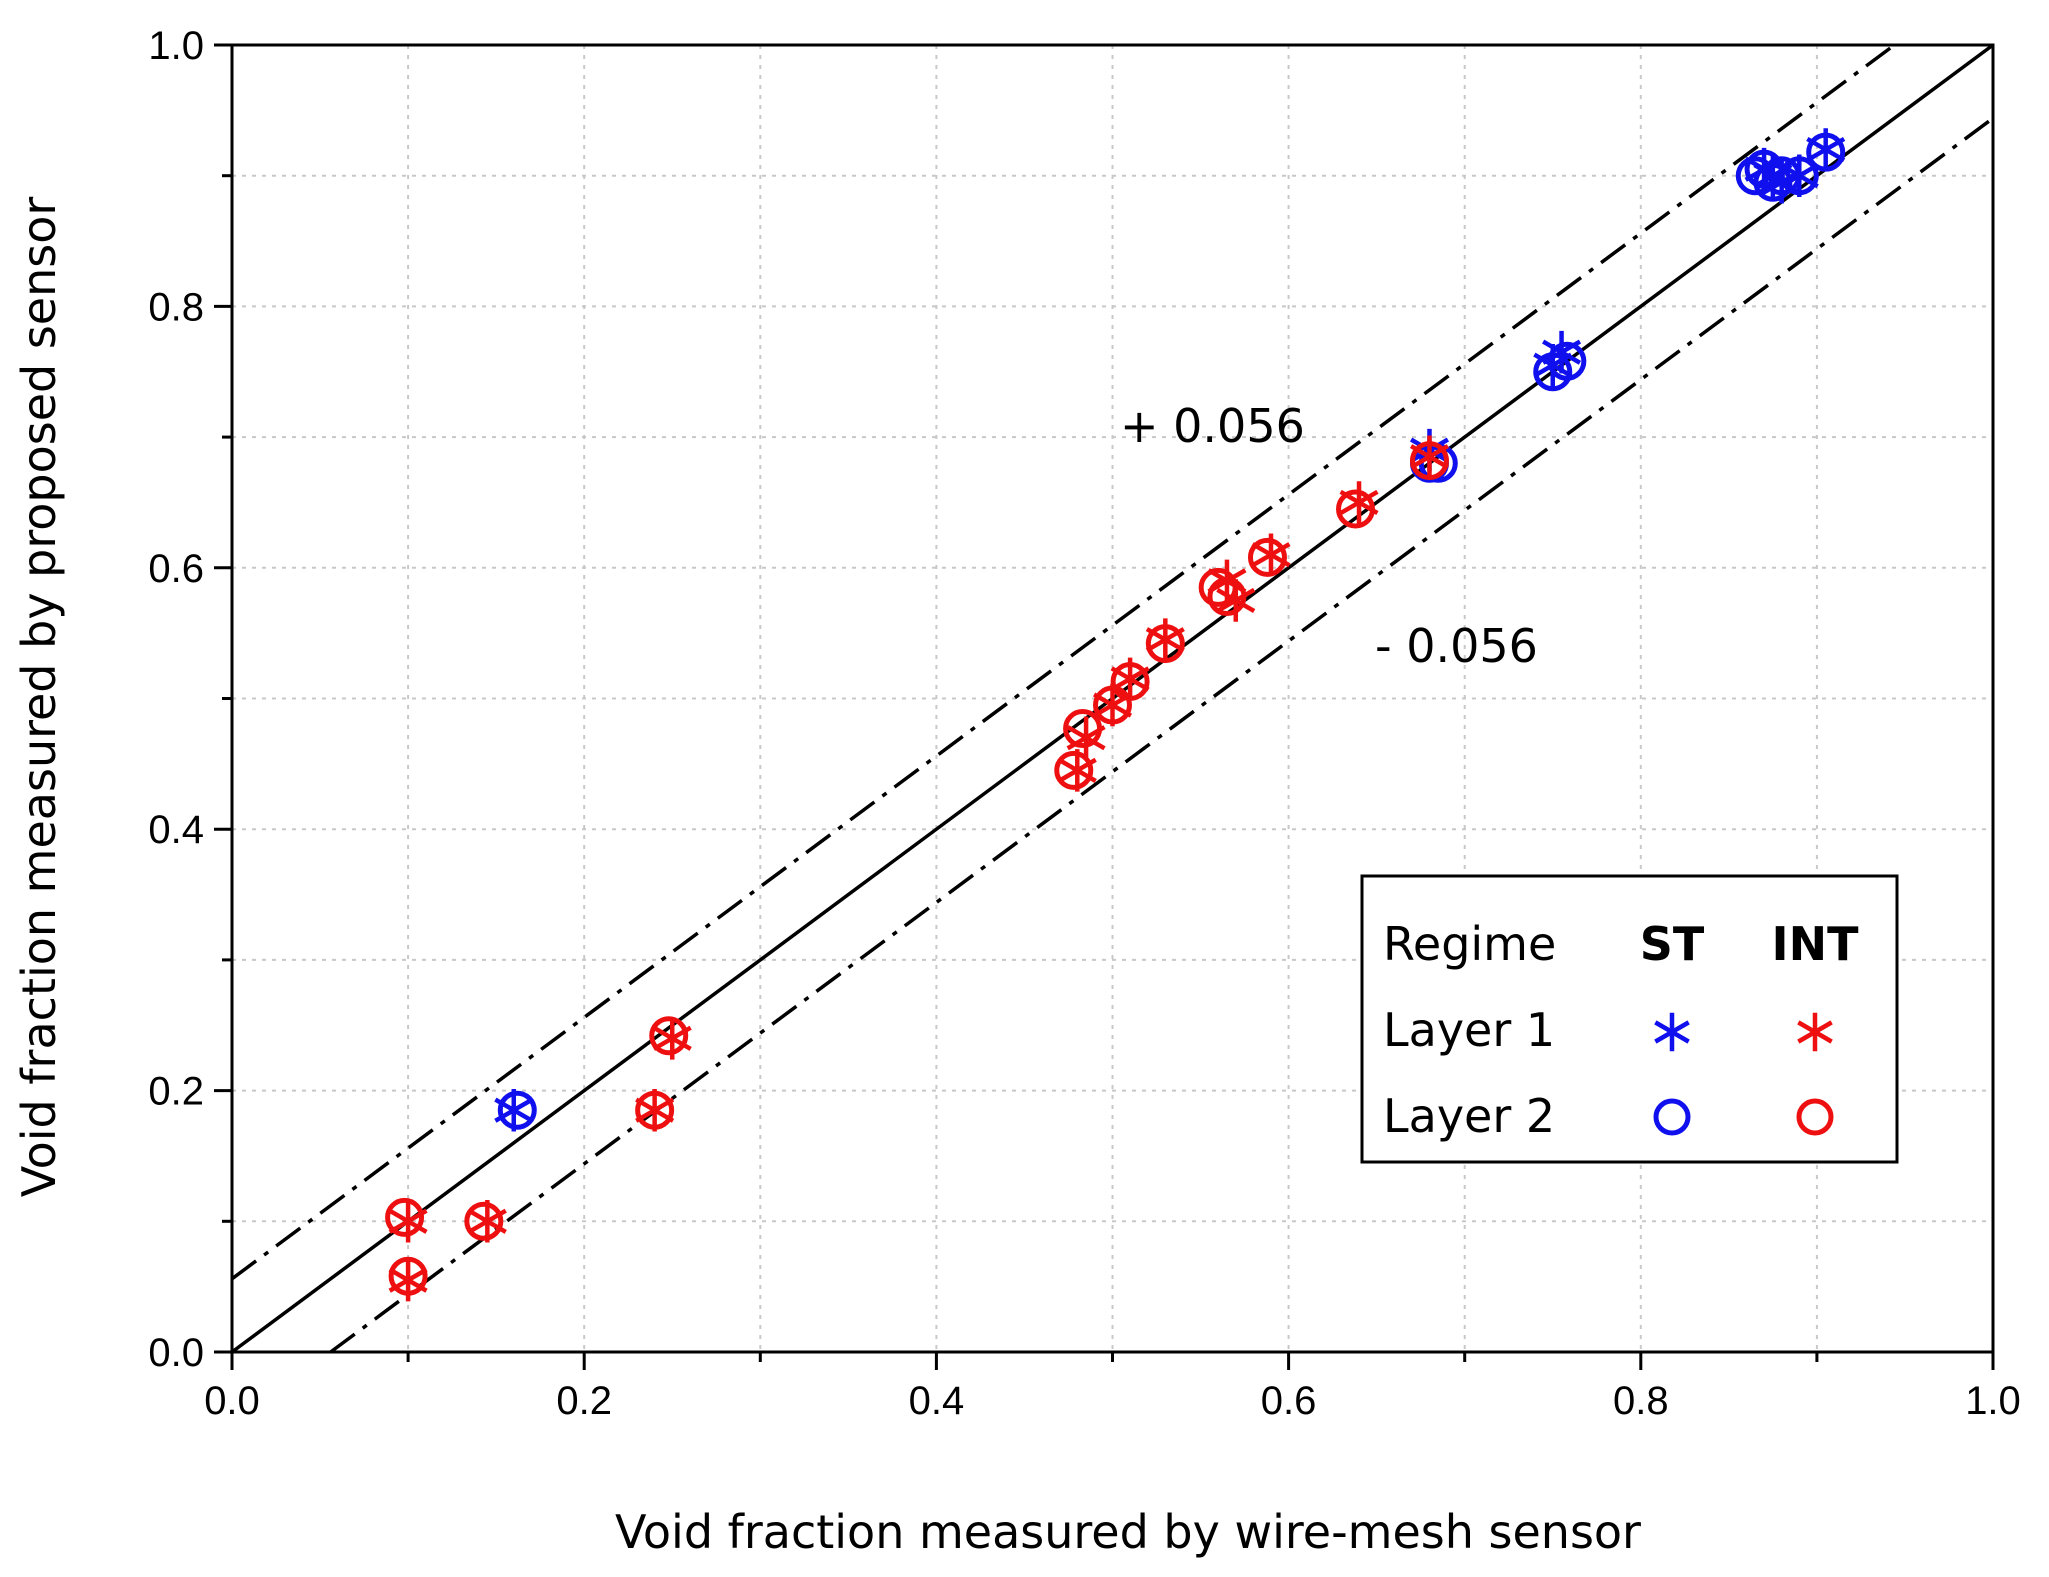 This screenshot has width=2049, height=1577. What do you see at coordinates (1469, 944) in the screenshot?
I see `legend-header: Regime` at bounding box center [1469, 944].